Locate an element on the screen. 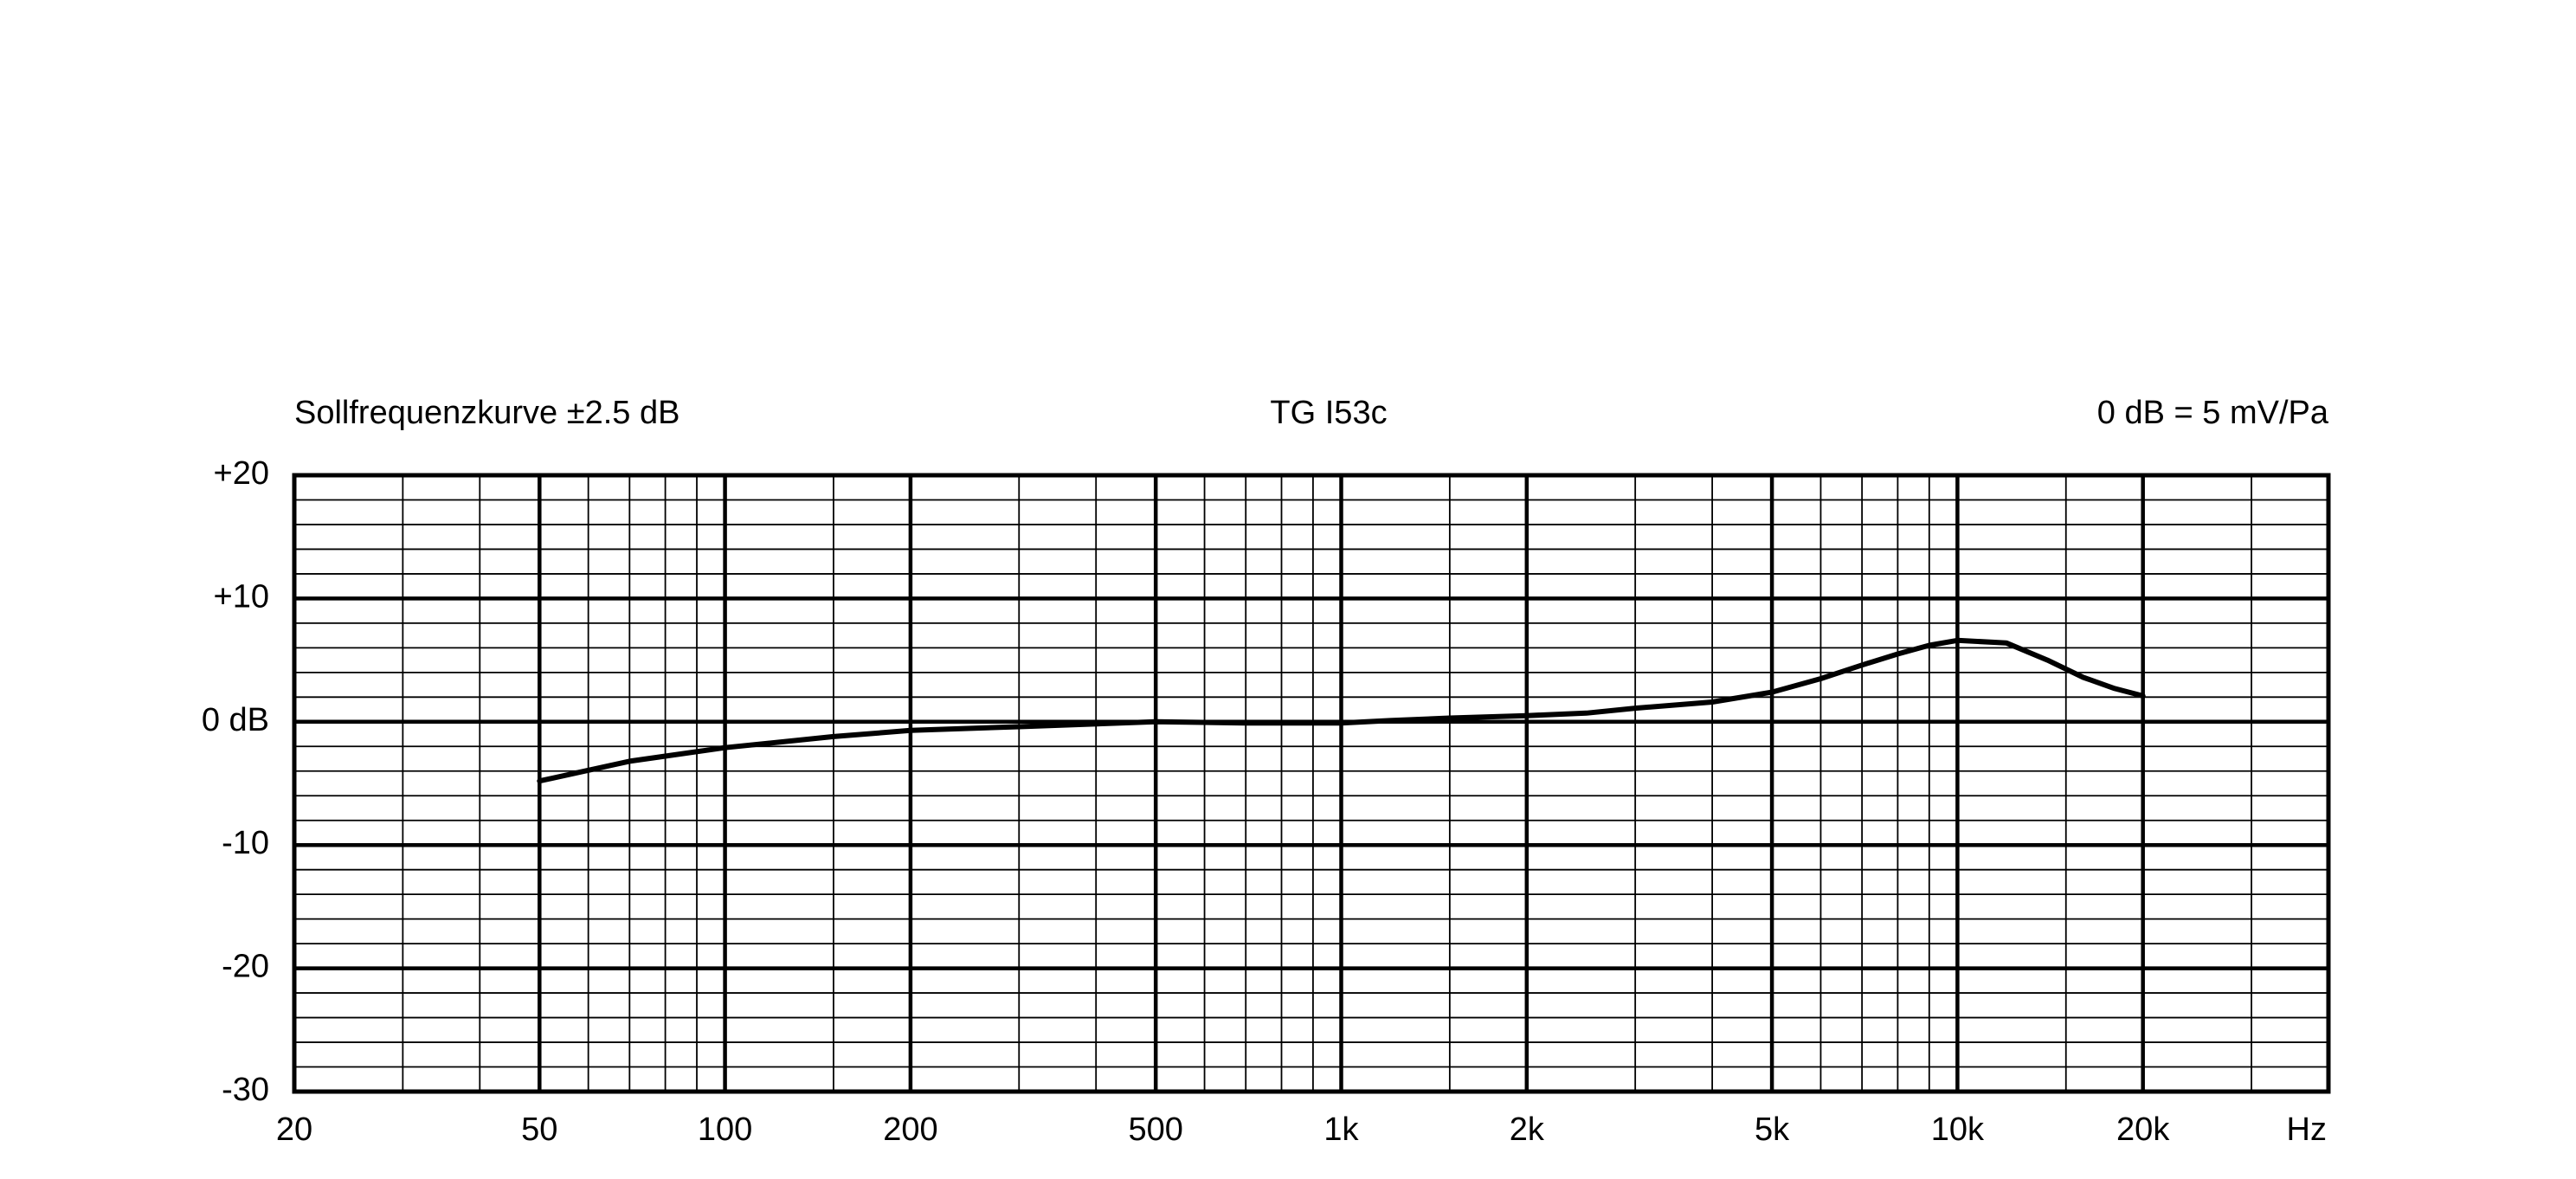 The width and height of the screenshot is (2576, 1179). y-tick-label: -10 is located at coordinates (245, 843).